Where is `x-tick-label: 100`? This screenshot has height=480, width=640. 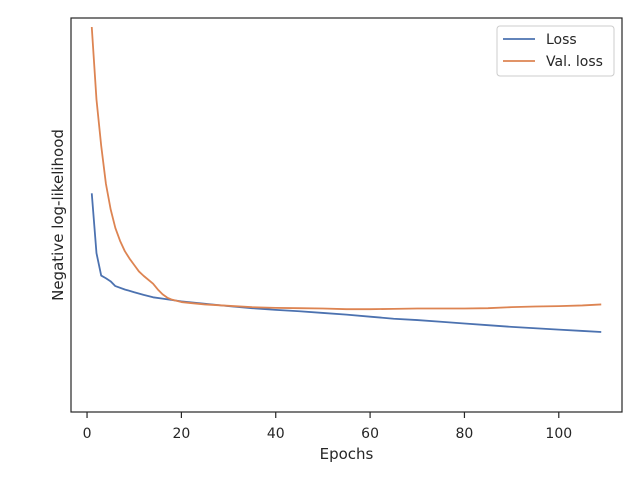 x-tick-label: 100 is located at coordinates (558, 434).